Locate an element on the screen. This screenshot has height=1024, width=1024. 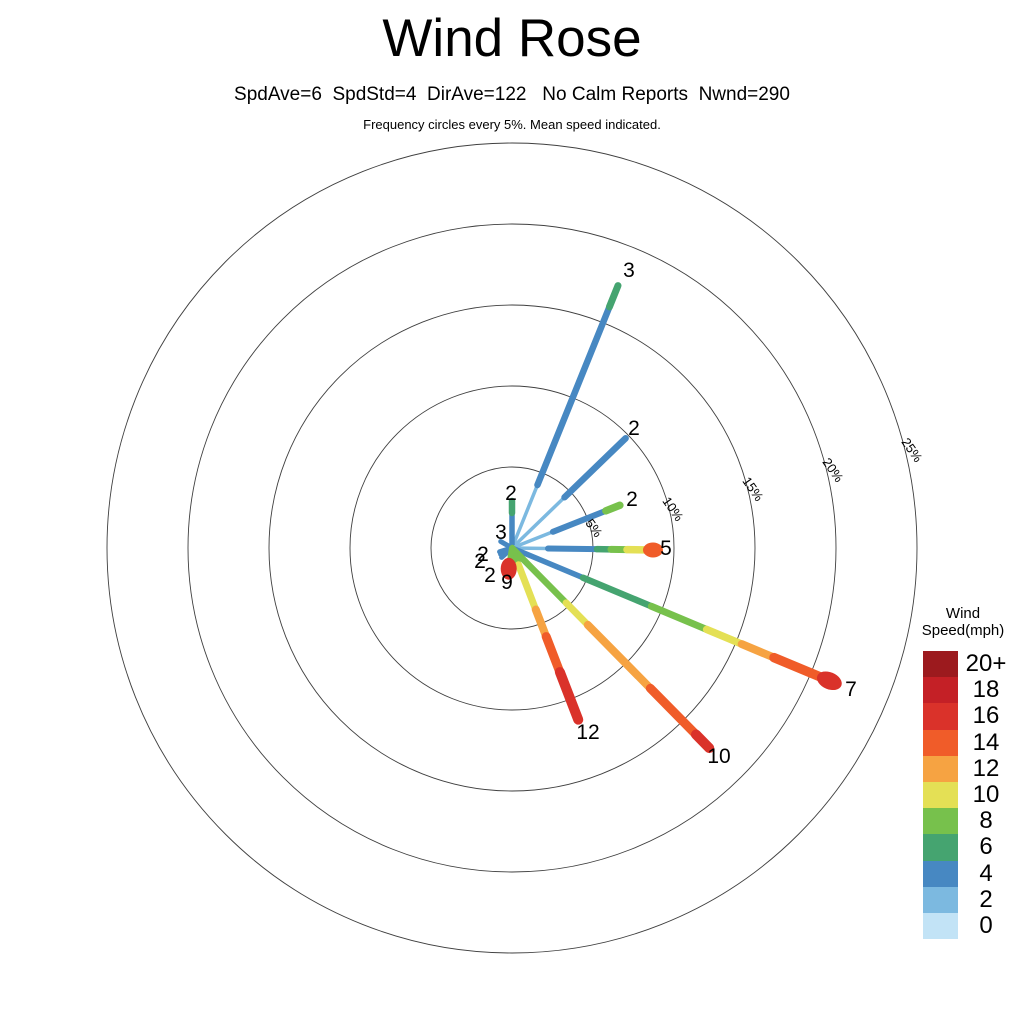
legend-label: 6 is located at coordinates (986, 847).